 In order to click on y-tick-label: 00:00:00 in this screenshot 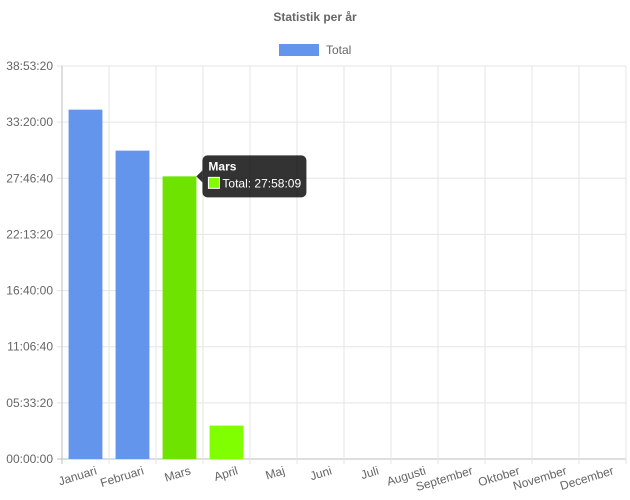, I will do `click(29, 459)`.